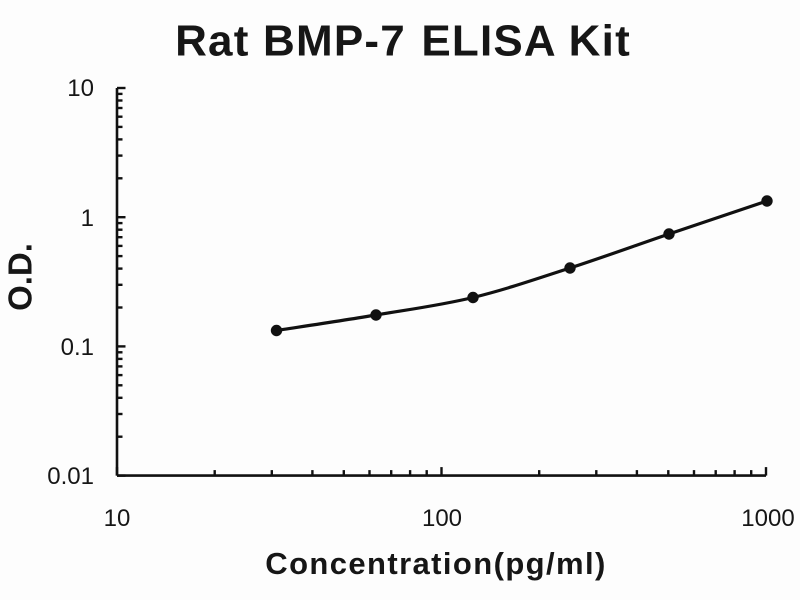 The width and height of the screenshot is (800, 600). What do you see at coordinates (435, 563) in the screenshot?
I see `svg-text: Concentration(pg/ml)` at bounding box center [435, 563].